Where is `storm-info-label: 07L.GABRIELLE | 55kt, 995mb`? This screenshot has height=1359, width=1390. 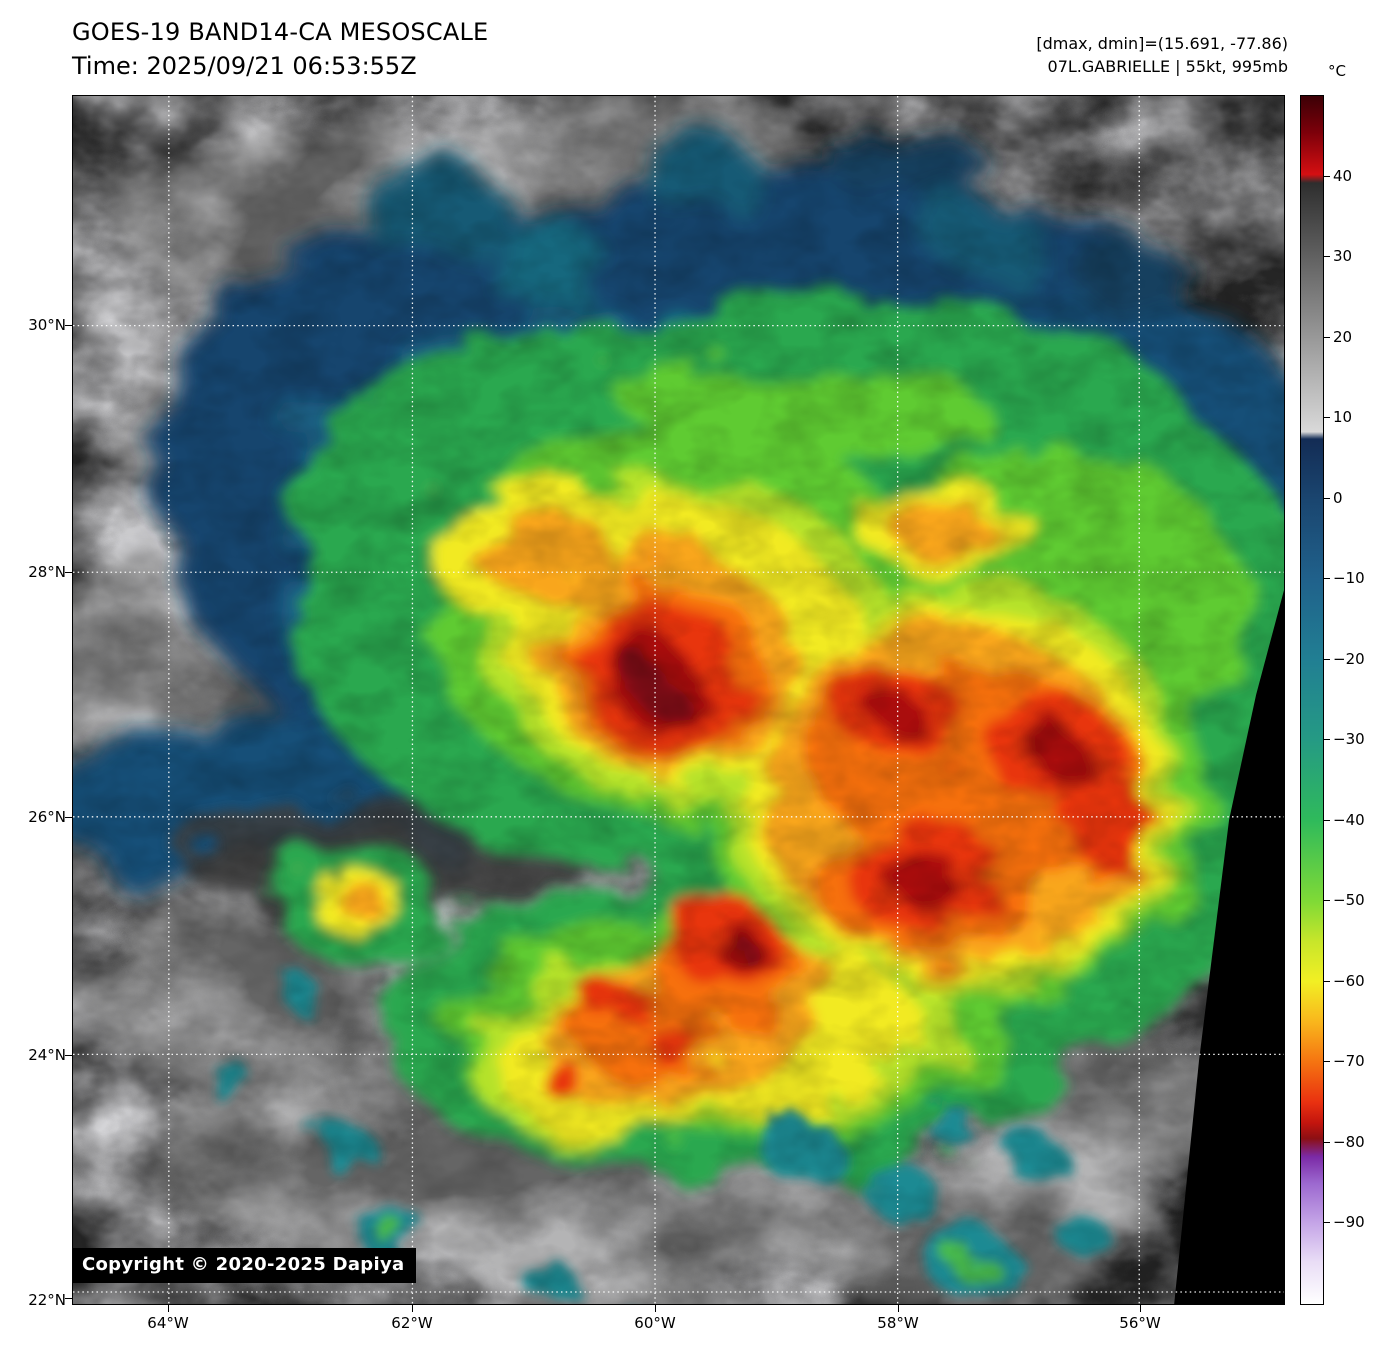
storm-info-label: 07L.GABRIELLE | 55kt, 995mb is located at coordinates (1167, 66).